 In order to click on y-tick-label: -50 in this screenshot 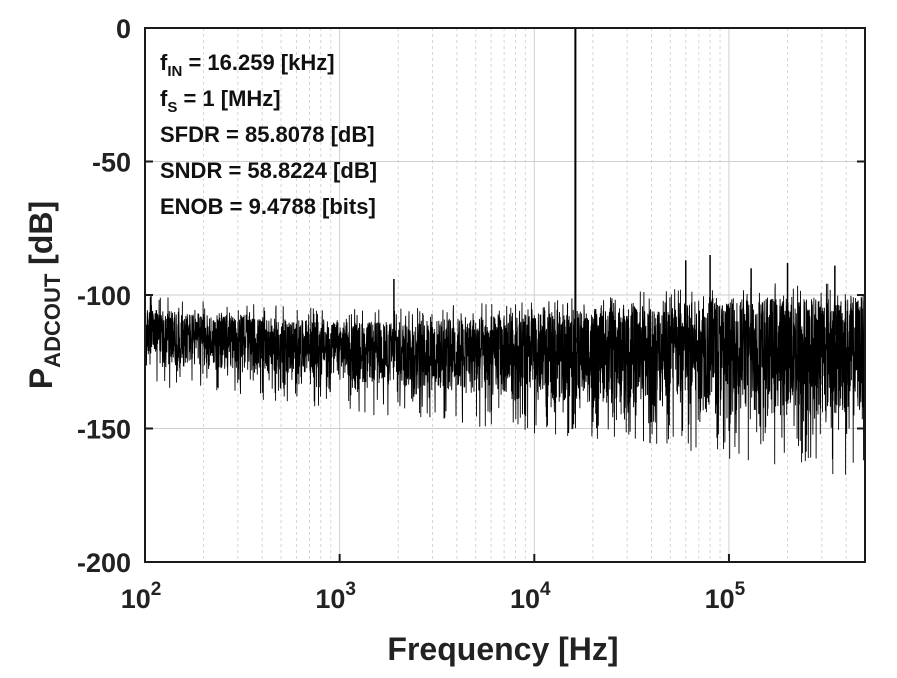, I will do `click(111, 163)`.